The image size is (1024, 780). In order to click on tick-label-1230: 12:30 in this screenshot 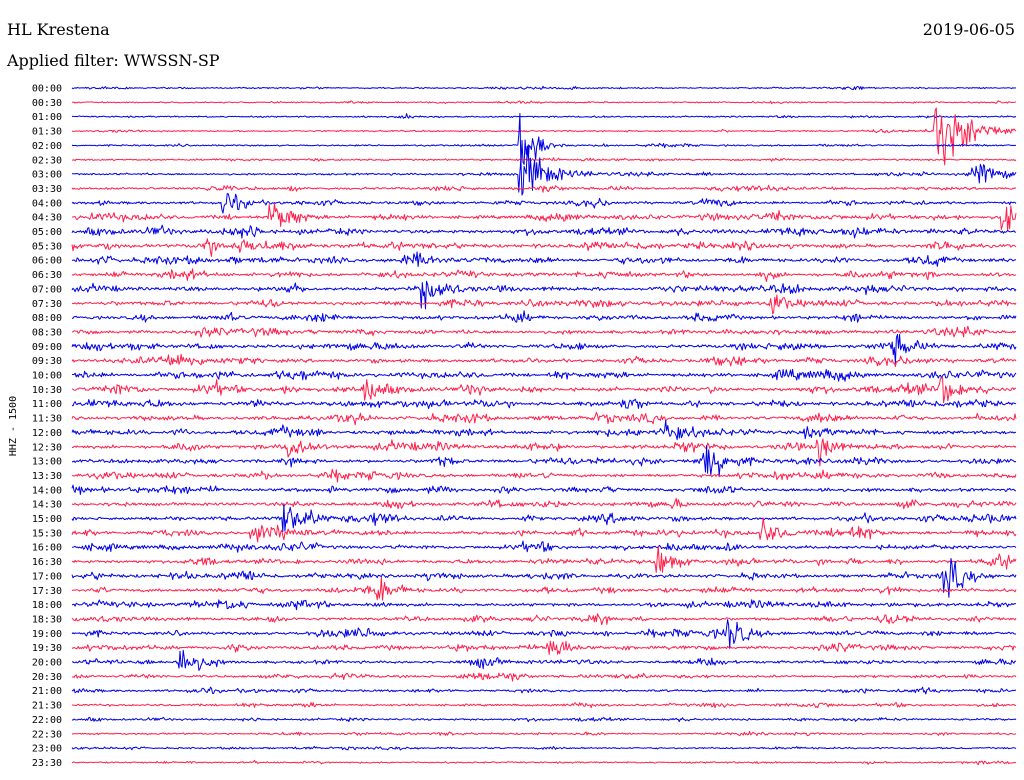, I will do `click(47, 447)`.